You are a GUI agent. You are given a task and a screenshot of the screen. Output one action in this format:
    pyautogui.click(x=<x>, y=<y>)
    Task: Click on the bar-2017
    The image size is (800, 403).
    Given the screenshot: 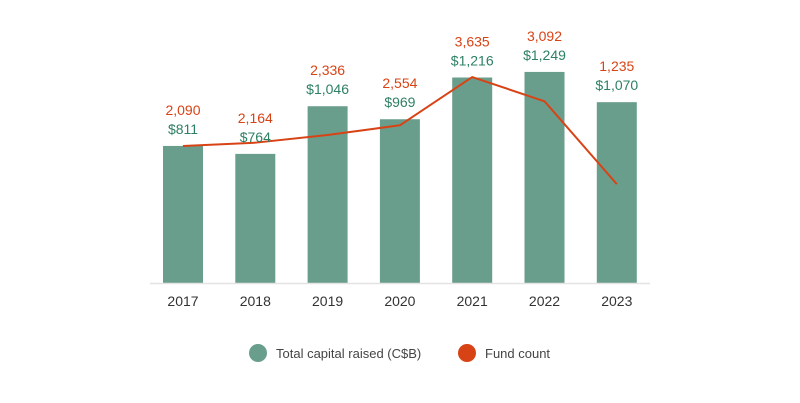 What is the action you would take?
    pyautogui.click(x=183, y=214)
    